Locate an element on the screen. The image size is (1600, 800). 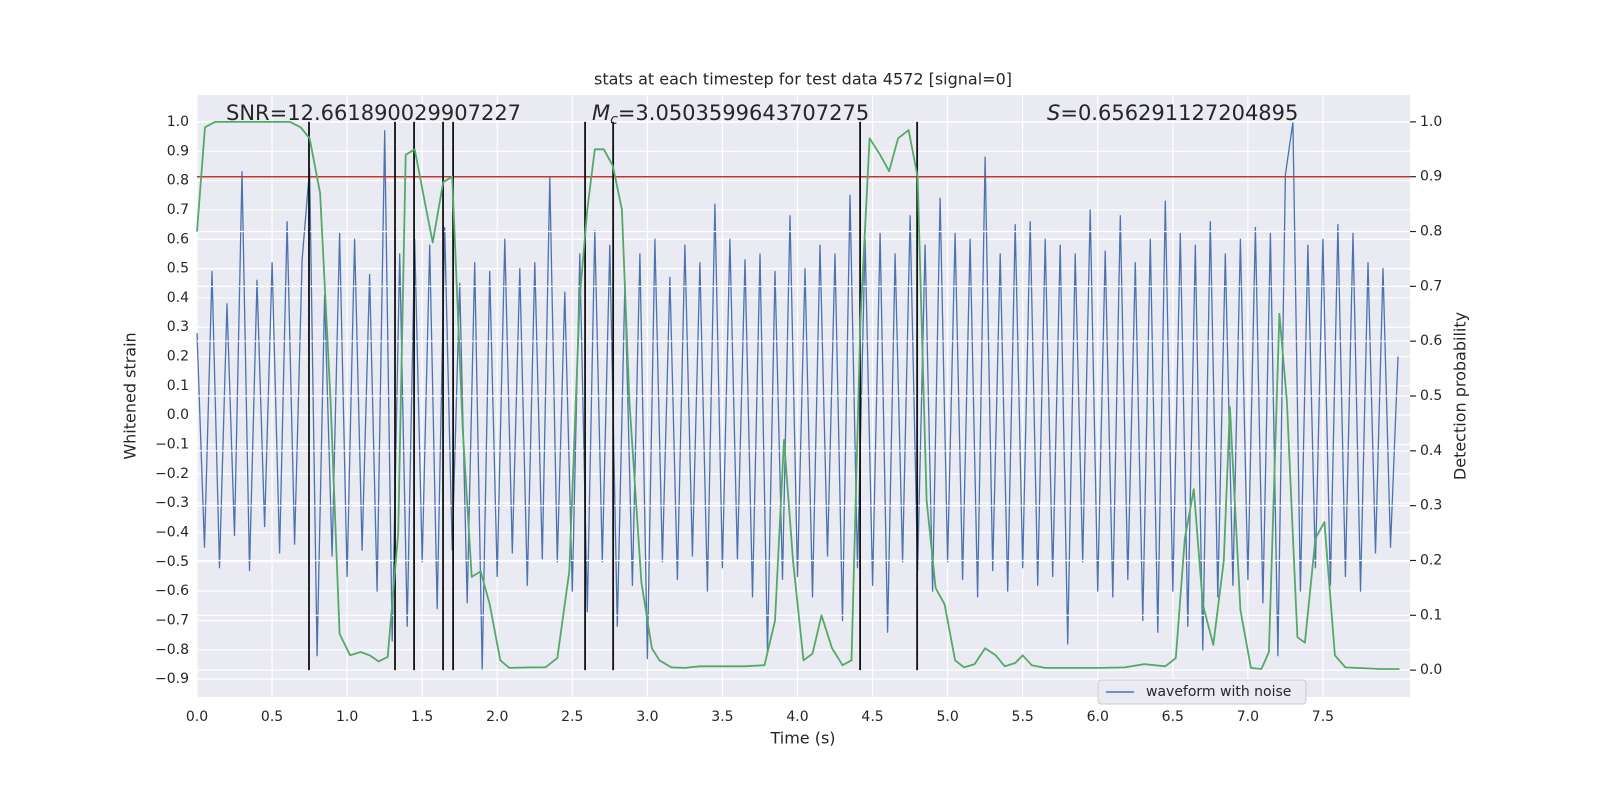
legend-label: waveform with noise is located at coordinates (1218, 692).